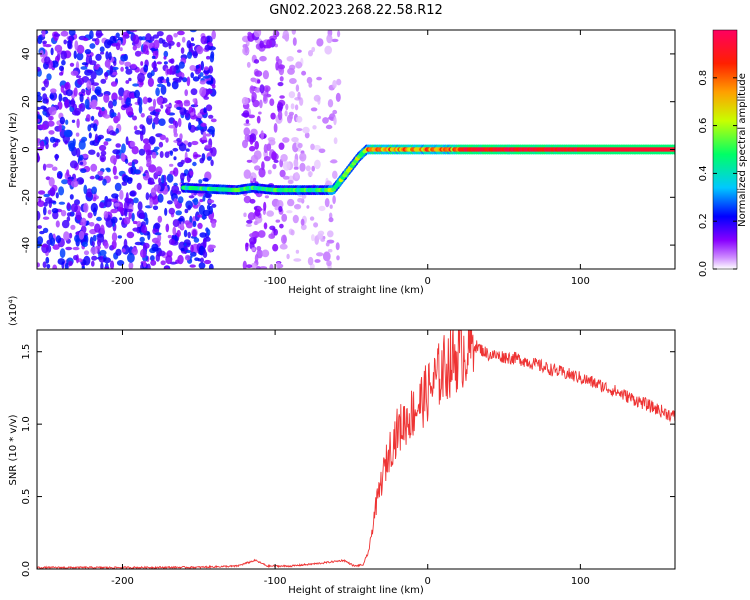 This screenshot has width=750, height=600. I want to click on colorbar-gradient, so click(725, 149).